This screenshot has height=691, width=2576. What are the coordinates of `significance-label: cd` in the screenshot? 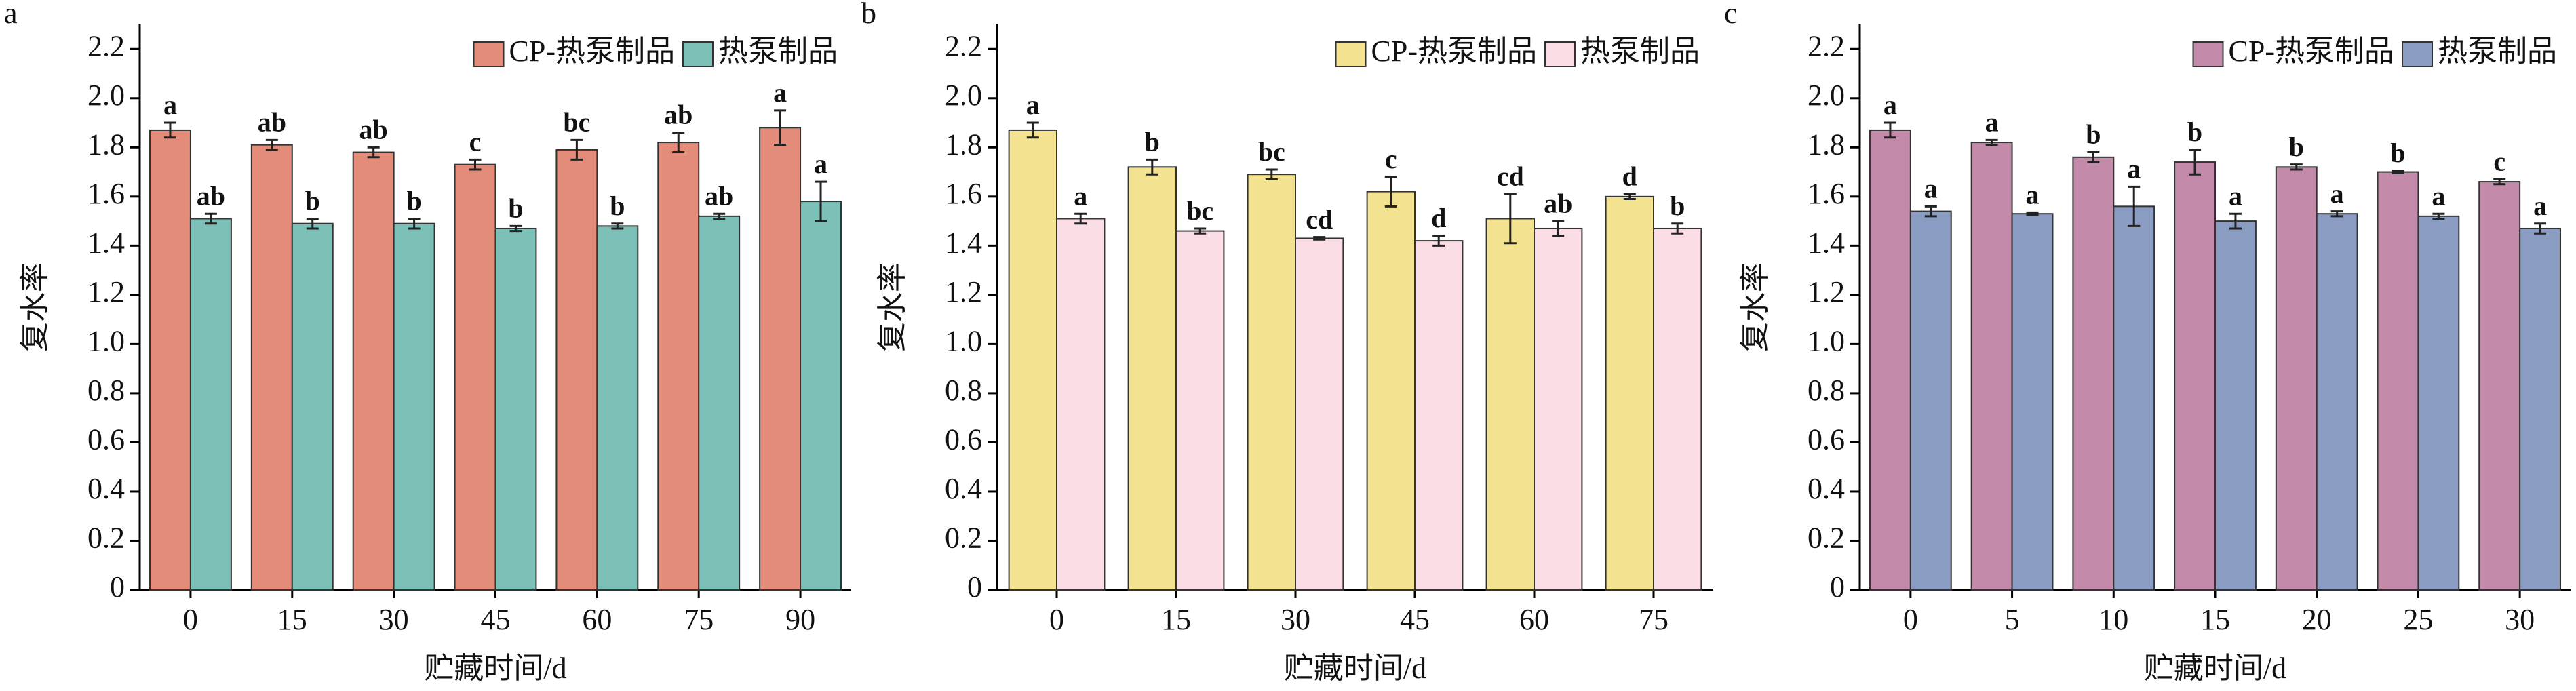 It's located at (1319, 219).